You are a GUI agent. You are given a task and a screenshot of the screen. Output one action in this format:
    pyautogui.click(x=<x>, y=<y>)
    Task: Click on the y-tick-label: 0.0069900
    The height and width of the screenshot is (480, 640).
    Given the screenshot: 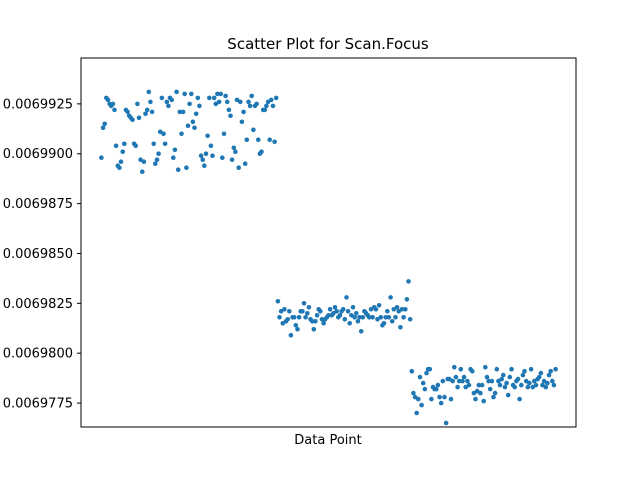 What is the action you would take?
    pyautogui.click(x=38, y=154)
    